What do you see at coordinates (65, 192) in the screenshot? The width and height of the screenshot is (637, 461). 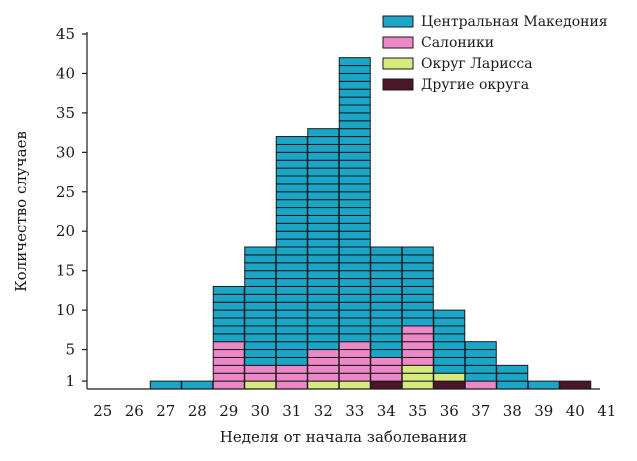 I see `y-tick-label: 25` at bounding box center [65, 192].